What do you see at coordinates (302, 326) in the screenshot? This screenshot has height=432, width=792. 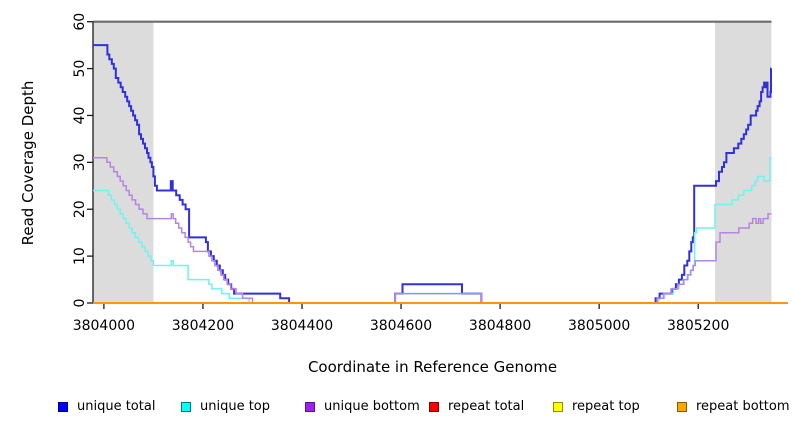 I see `x-tick-label: 3804400` at bounding box center [302, 326].